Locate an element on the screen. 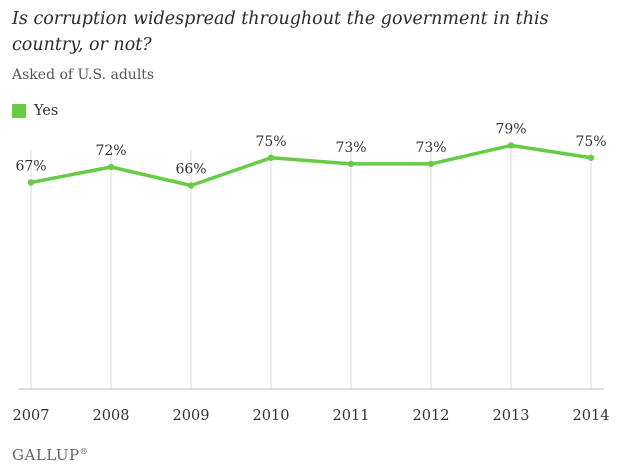 This screenshot has width=620, height=471. registered-mark: ® is located at coordinates (84, 451).